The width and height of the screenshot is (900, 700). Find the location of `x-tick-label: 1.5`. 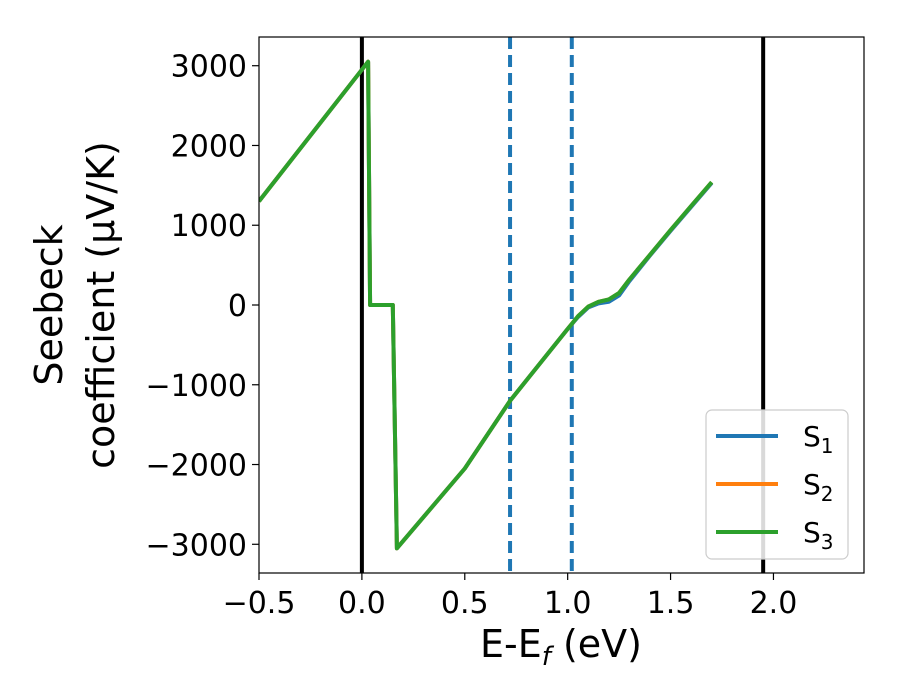

x-tick-label: 1.5 is located at coordinates (671, 603).